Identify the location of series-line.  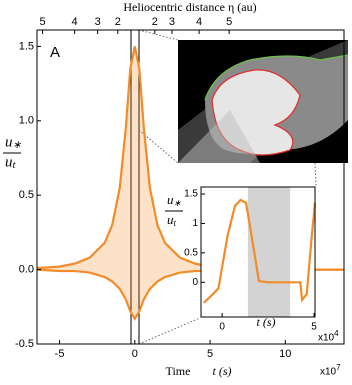
(259, 251).